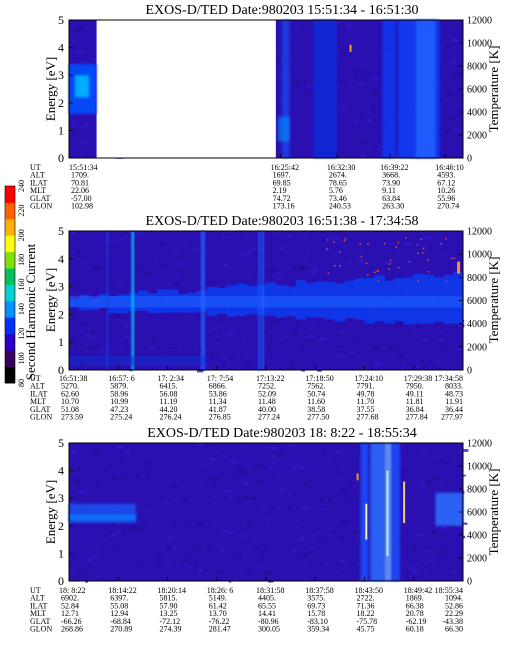 This screenshot has width=505, height=649. What do you see at coordinates (449, 167) in the screenshot?
I see `orbit-time: 16:46:10` at bounding box center [449, 167].